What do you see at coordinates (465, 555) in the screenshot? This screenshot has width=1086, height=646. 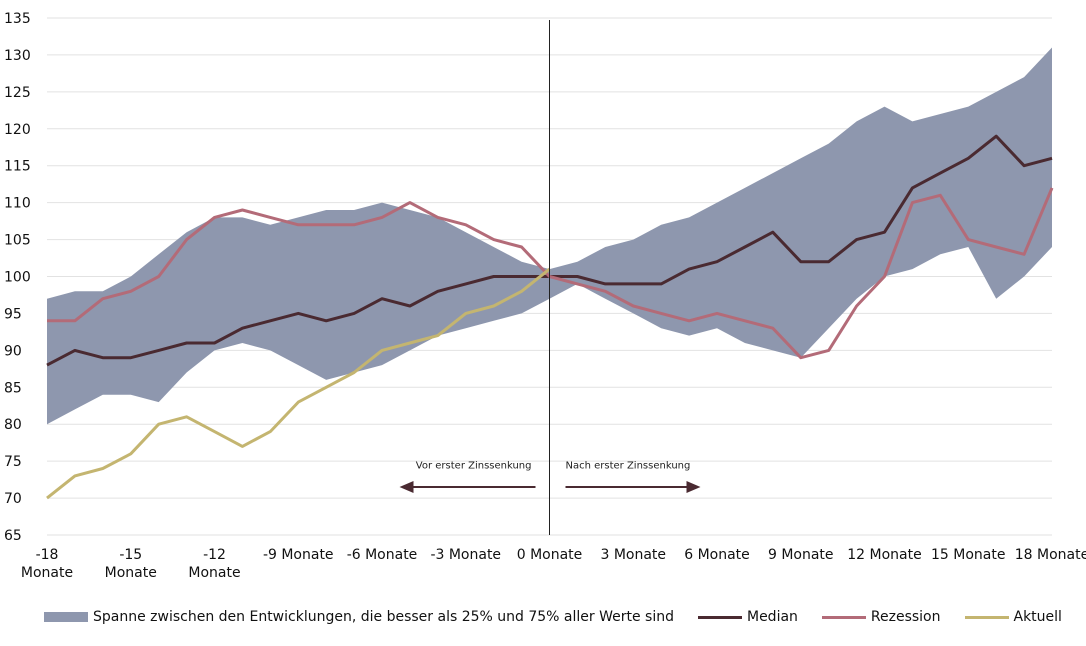 I see `x-tick-label: -3 Monate` at bounding box center [465, 555].